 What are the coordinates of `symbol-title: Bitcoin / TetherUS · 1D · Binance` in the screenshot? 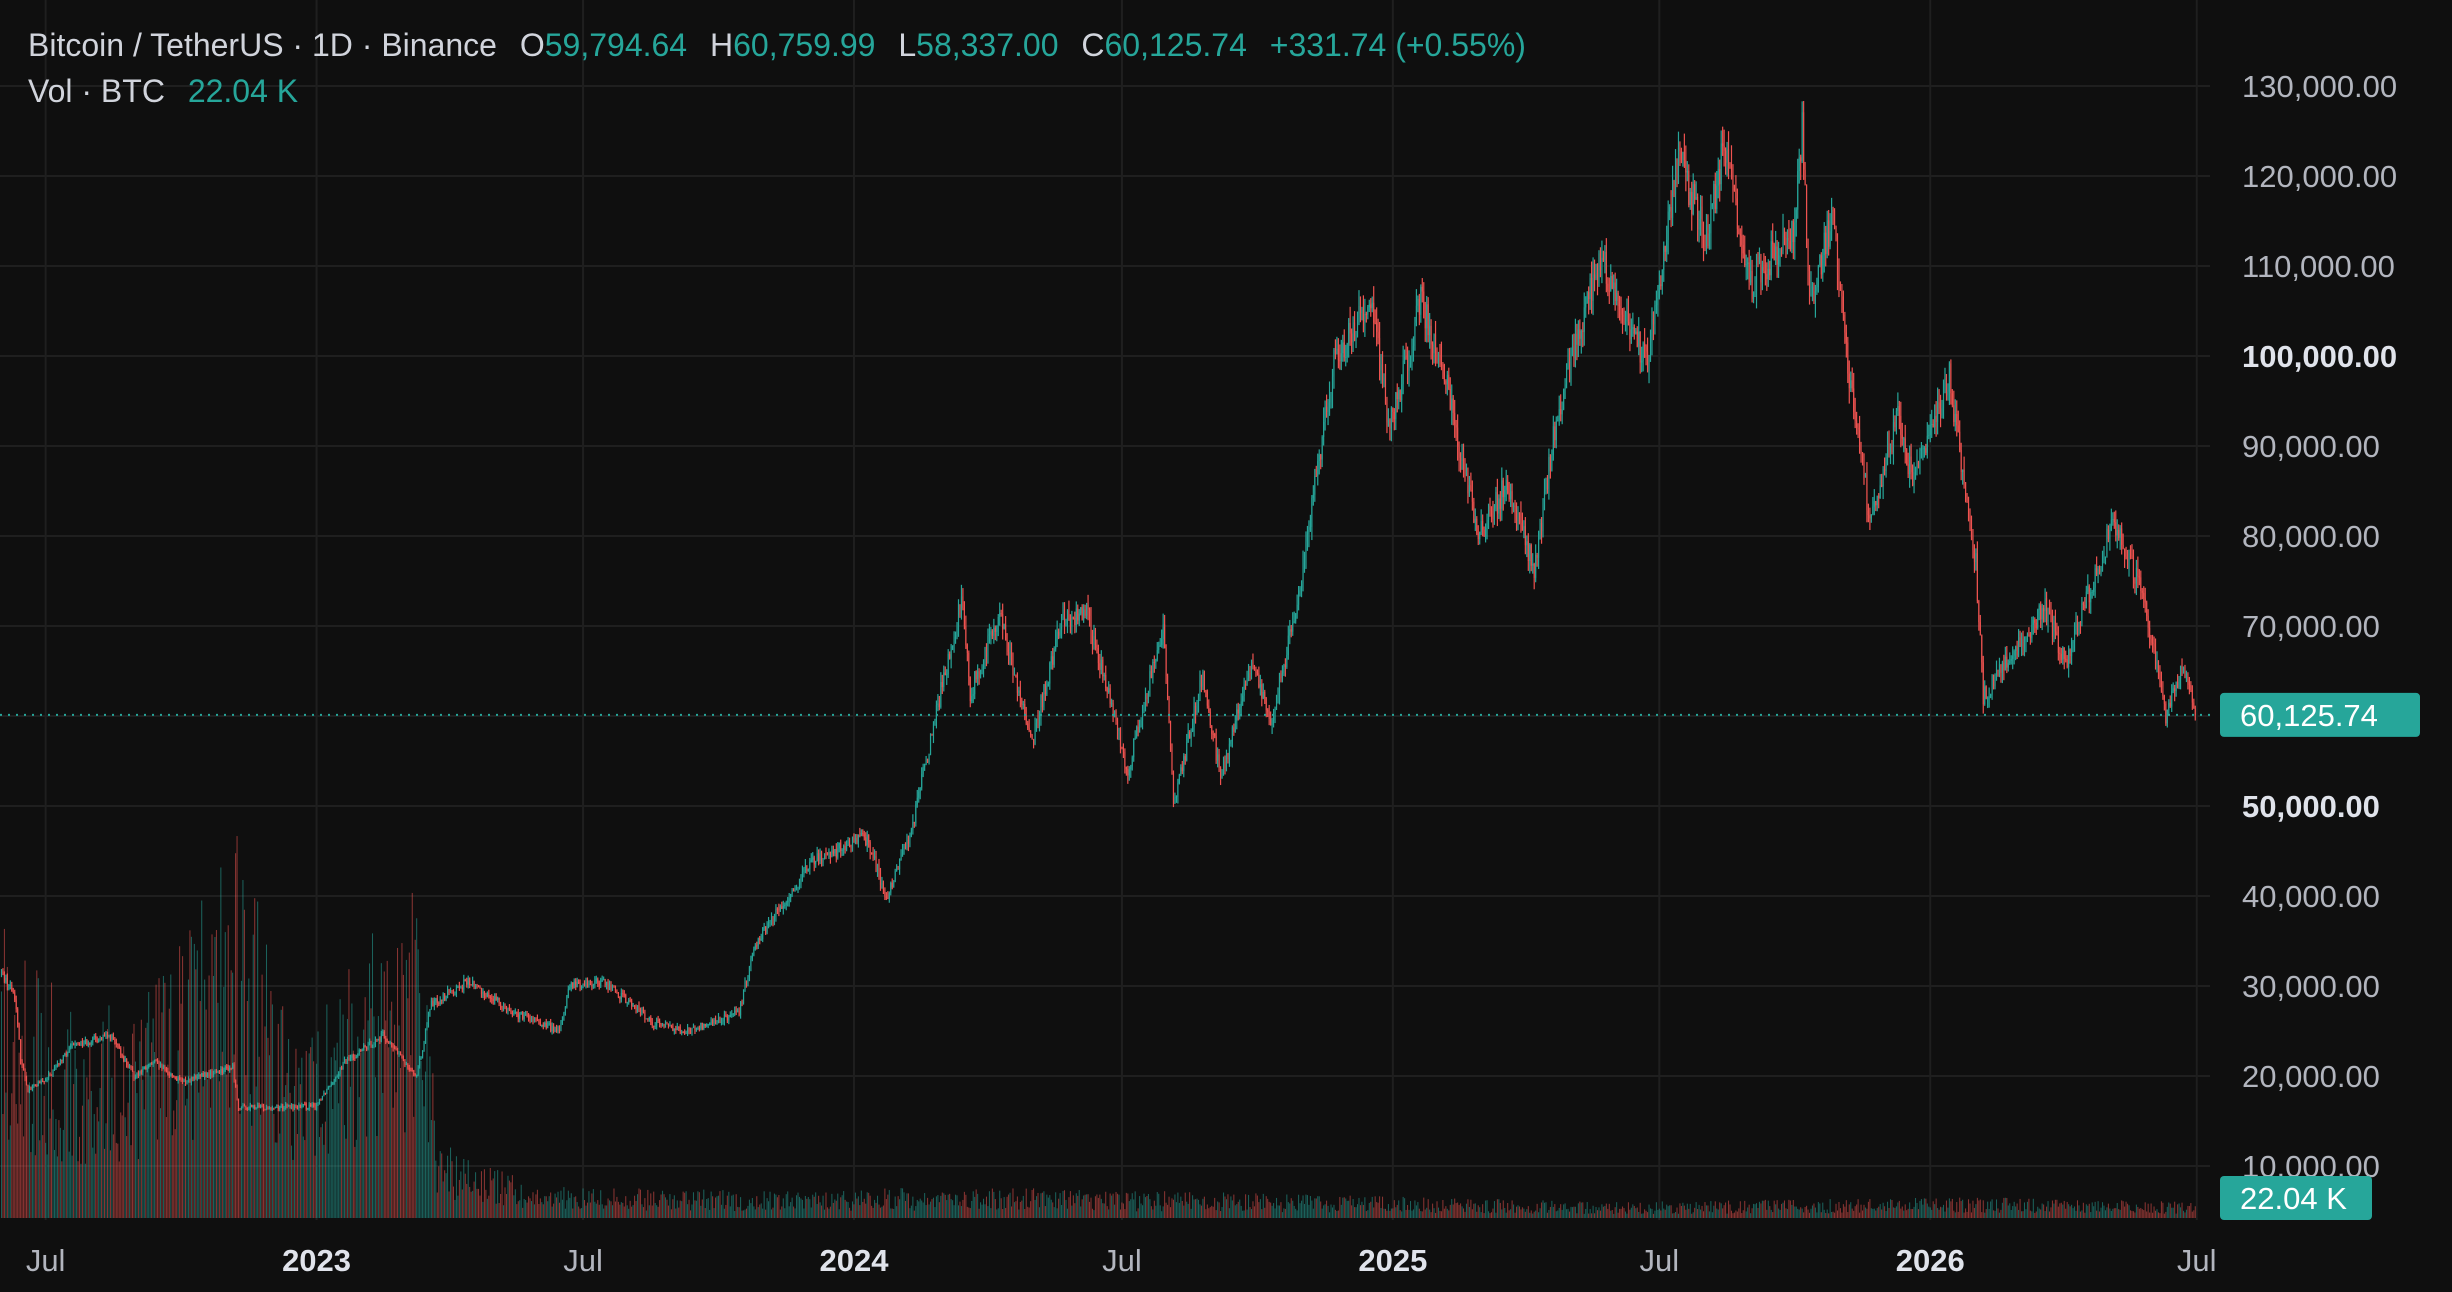 It's located at (262, 45).